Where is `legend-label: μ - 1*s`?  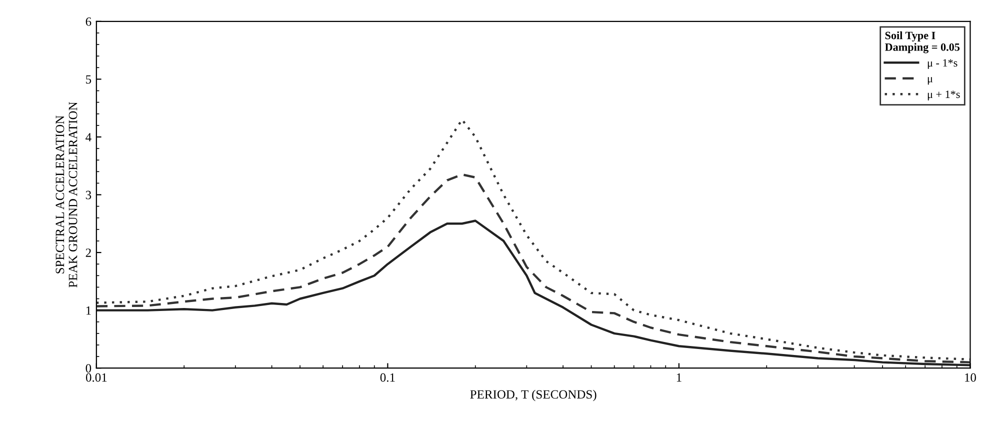 legend-label: μ - 1*s is located at coordinates (943, 64).